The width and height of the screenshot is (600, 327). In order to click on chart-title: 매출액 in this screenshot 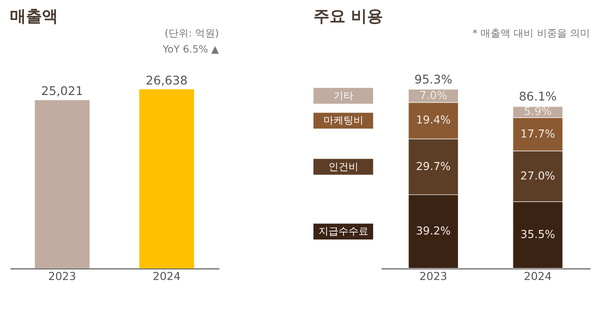, I will do `click(34, 16)`.